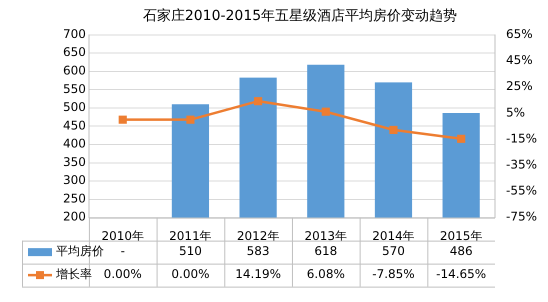 This screenshot has height=302, width=548. What do you see at coordinates (516, 112) in the screenshot?
I see `y2-tick-label: 5%` at bounding box center [516, 112].